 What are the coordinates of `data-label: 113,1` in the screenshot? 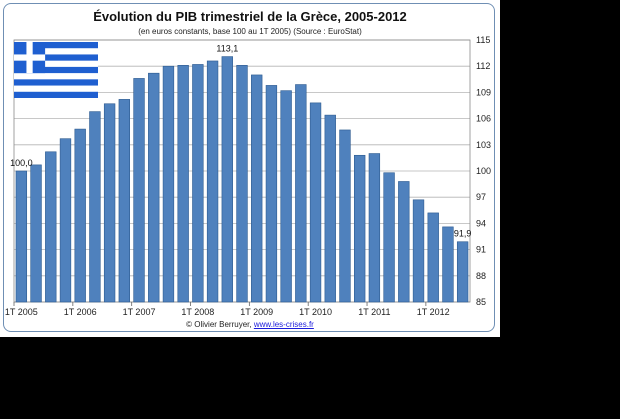 It's located at (227, 49).